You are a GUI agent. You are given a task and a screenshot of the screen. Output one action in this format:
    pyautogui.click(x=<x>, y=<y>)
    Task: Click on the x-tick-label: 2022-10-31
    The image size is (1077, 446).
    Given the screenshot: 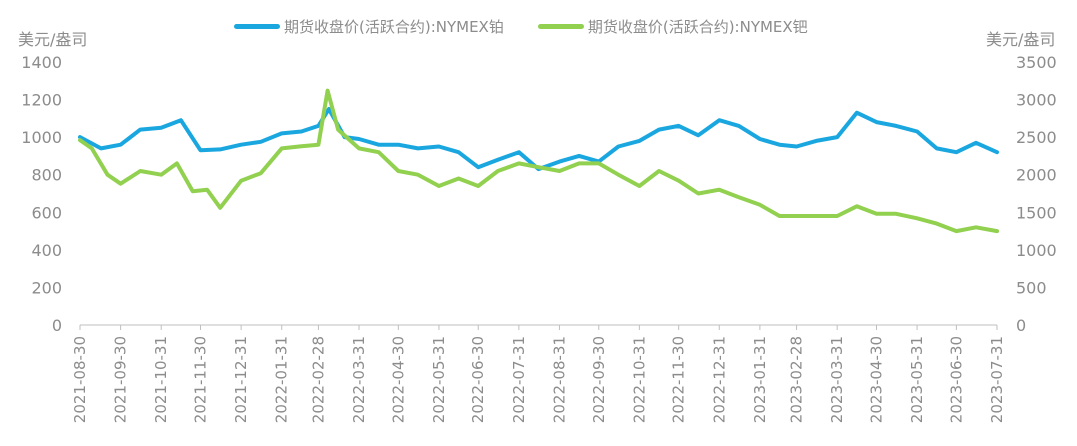 What is the action you would take?
    pyautogui.click(x=639, y=379)
    